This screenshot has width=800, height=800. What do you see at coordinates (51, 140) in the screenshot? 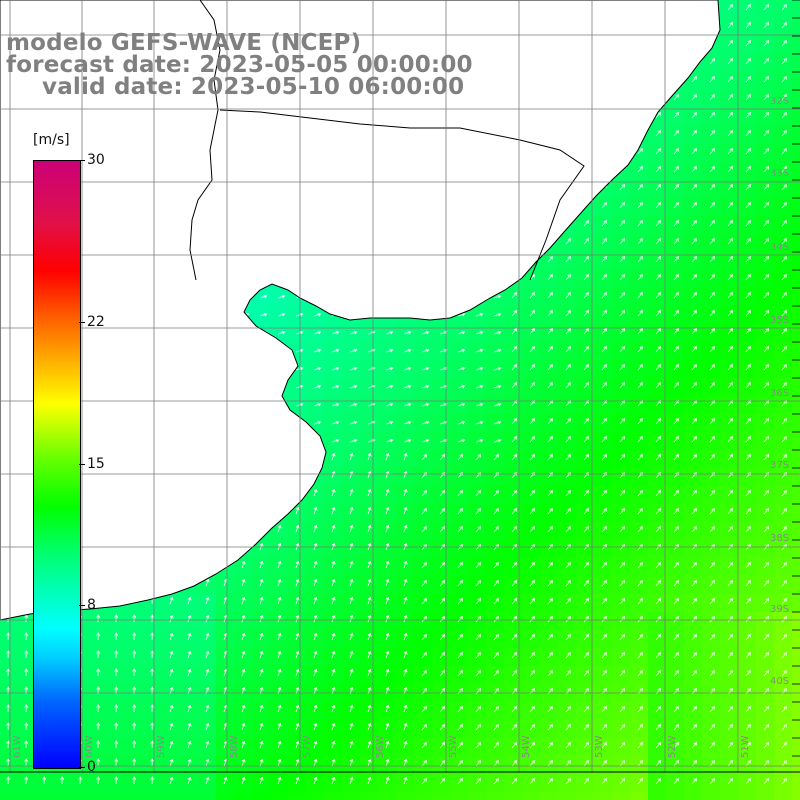
I see `colorbar-unit: [m/s]` at bounding box center [51, 140].